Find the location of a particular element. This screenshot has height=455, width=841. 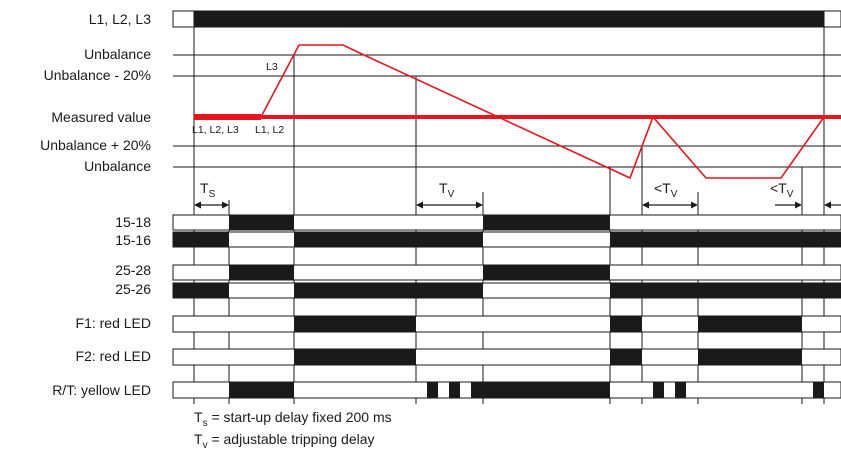

label-contact-15-18: 15-18 is located at coordinates (133, 222).